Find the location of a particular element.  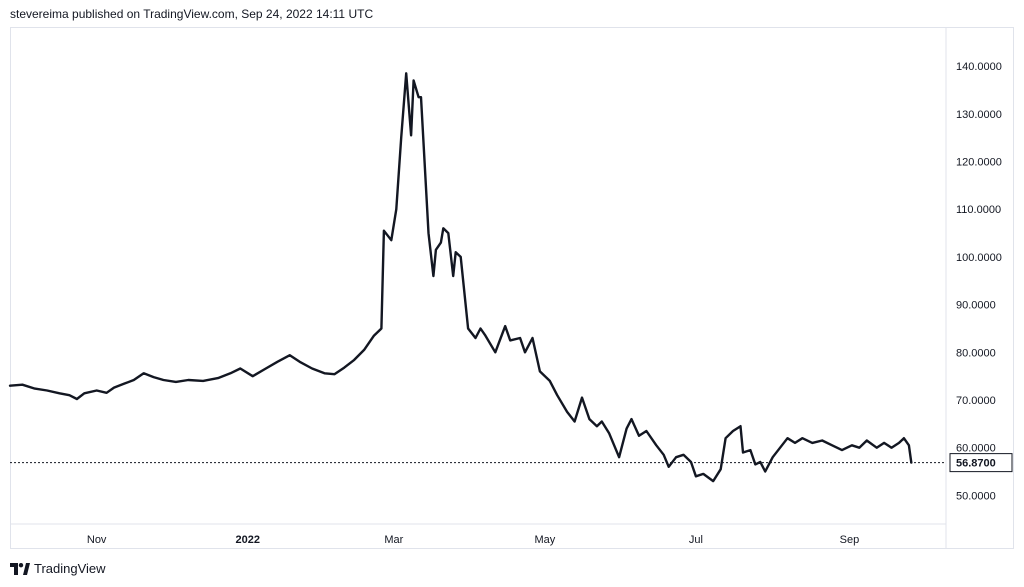

x-tick-label: Sep is located at coordinates (850, 540).